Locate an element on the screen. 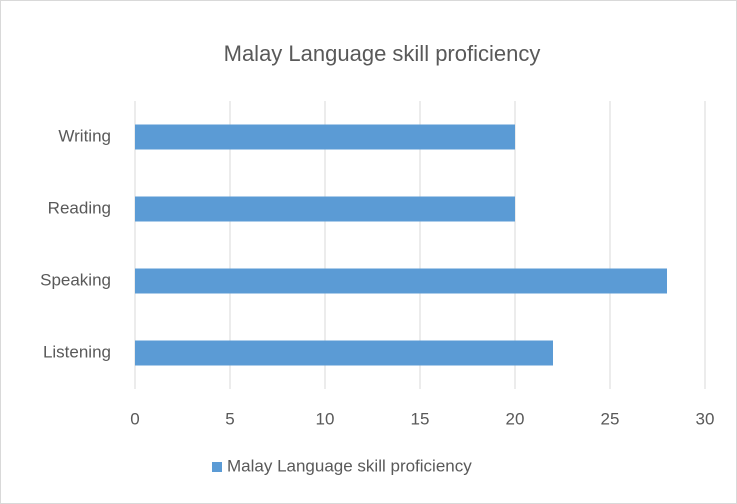 This screenshot has height=504, width=737. legend-label: Malay Language skill proficiency is located at coordinates (349, 465).